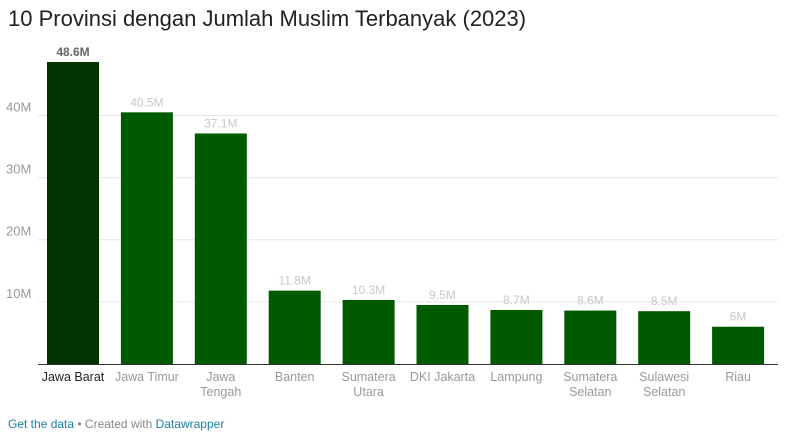 The width and height of the screenshot is (800, 442). What do you see at coordinates (220, 384) in the screenshot?
I see `x-tick-label: Jawa Tengah` at bounding box center [220, 384].